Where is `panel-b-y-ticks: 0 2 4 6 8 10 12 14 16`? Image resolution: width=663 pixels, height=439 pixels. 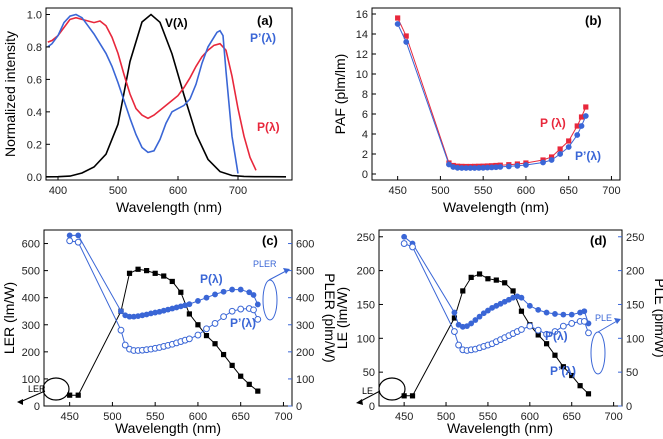
panel-b-y-ticks: 0 2 4 6 8 10 12 14 16 is located at coordinates (366, 95).